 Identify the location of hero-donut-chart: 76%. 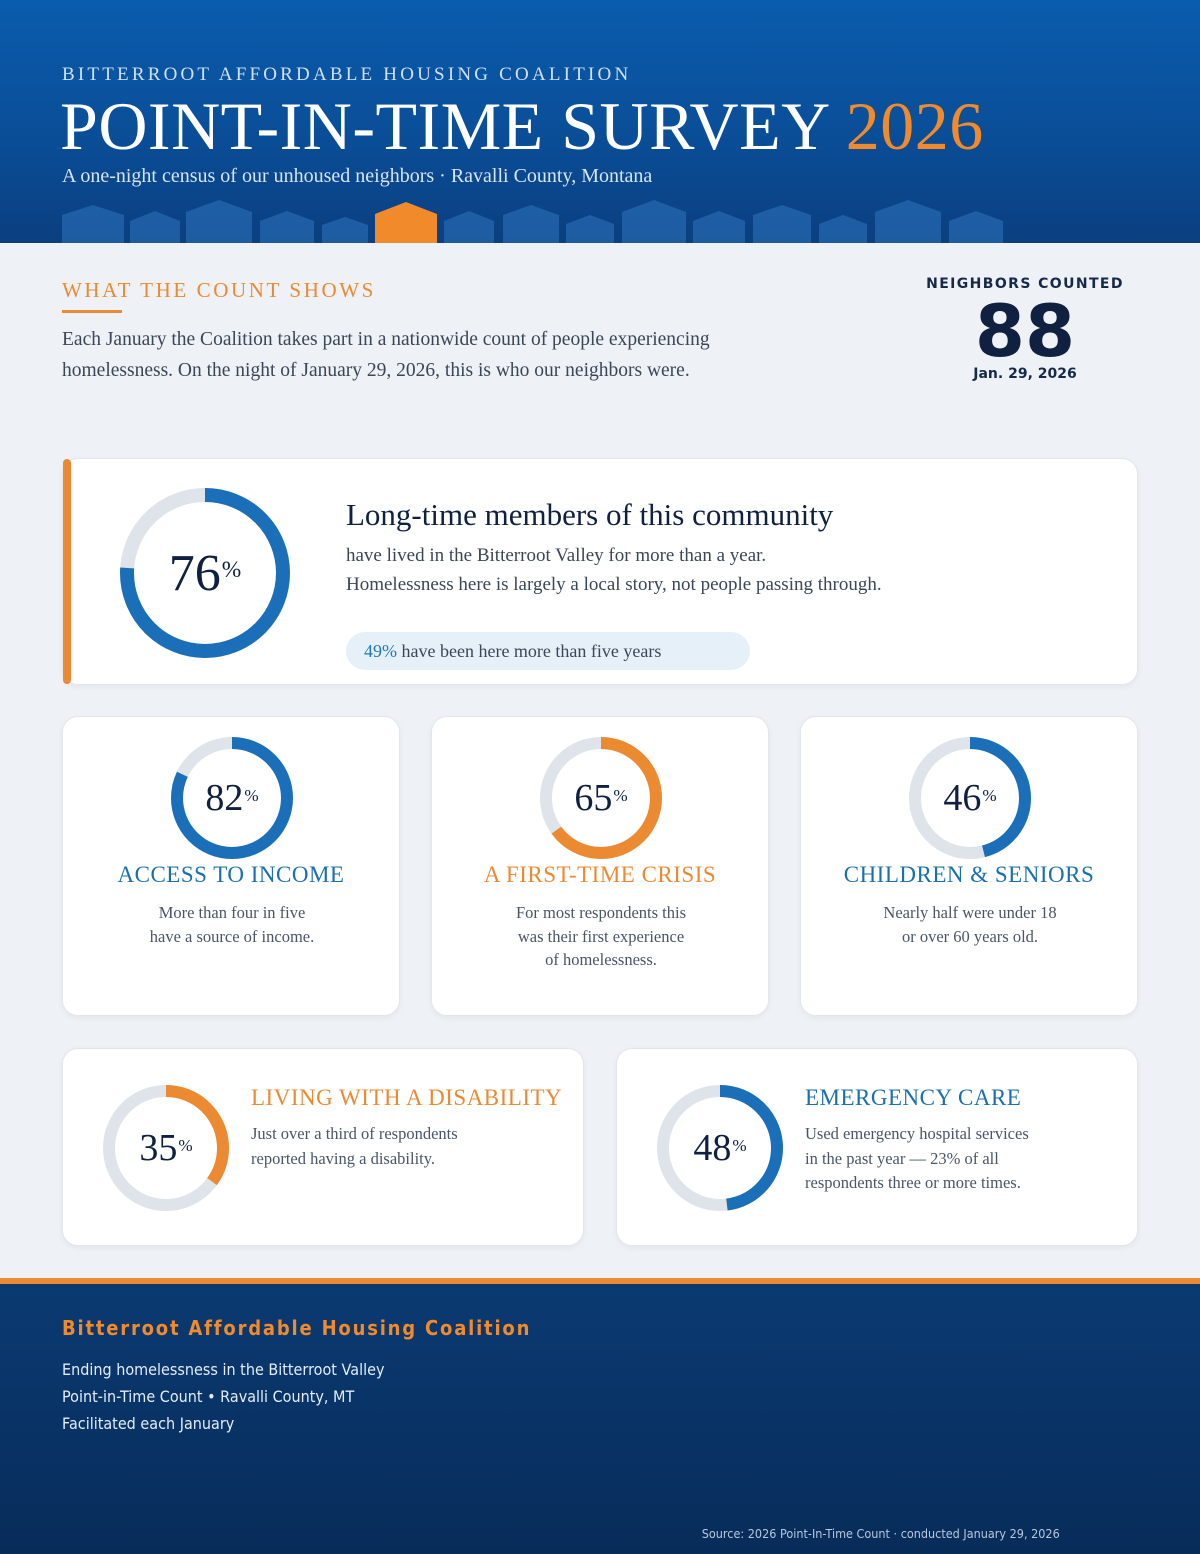
(205, 573).